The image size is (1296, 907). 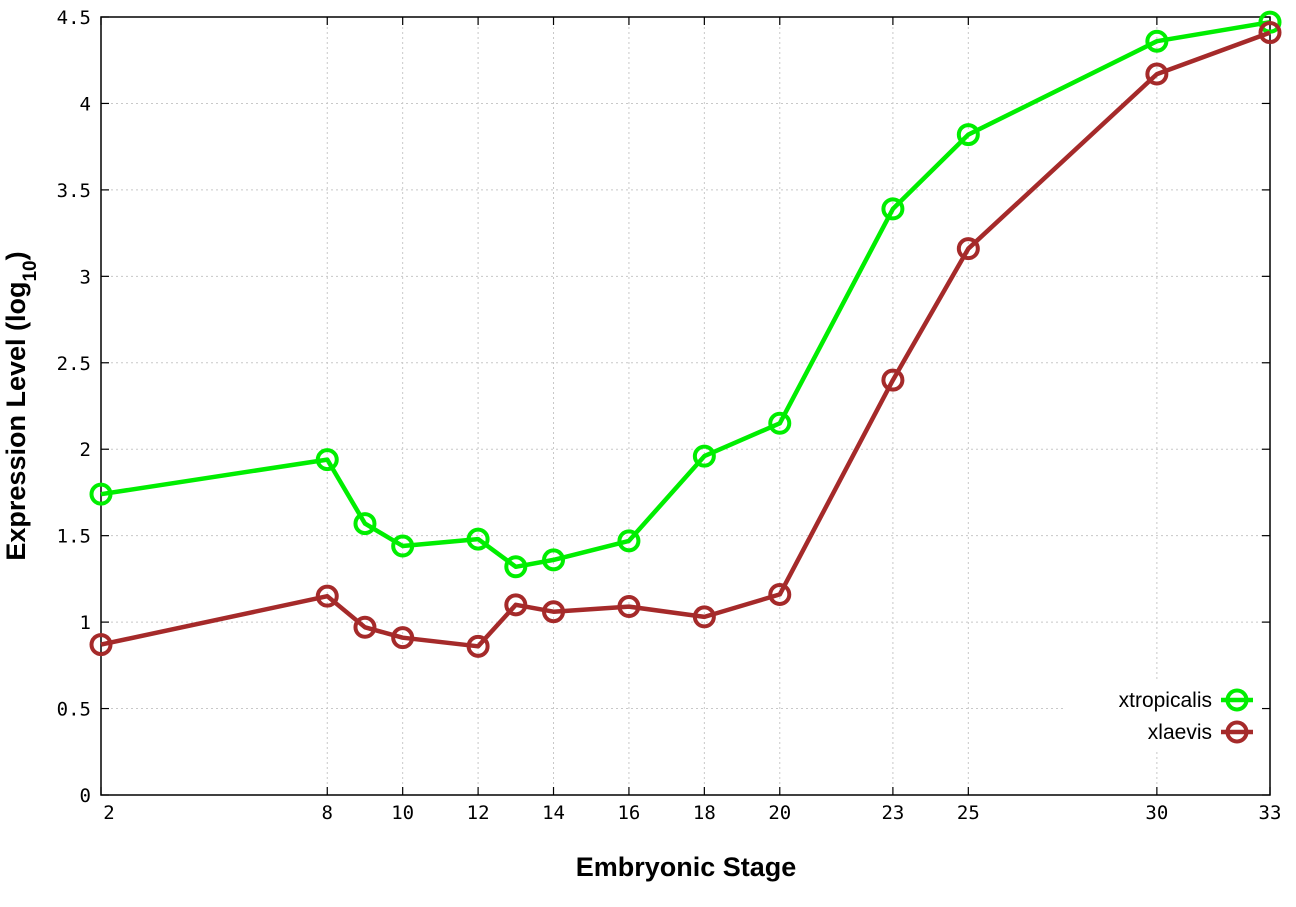 What do you see at coordinates (16, 255) in the screenshot?
I see `y-axis-title-suffix: )` at bounding box center [16, 255].